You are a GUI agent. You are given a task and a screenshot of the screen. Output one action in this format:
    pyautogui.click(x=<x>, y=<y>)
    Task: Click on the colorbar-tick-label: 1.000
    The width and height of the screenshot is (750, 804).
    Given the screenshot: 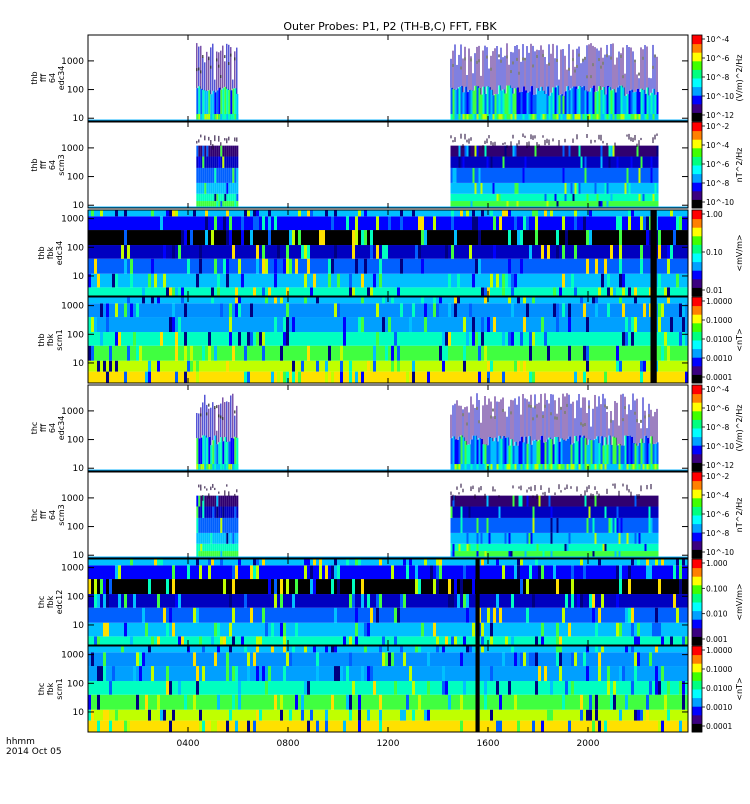 What is the action you would take?
    pyautogui.click(x=717, y=563)
    